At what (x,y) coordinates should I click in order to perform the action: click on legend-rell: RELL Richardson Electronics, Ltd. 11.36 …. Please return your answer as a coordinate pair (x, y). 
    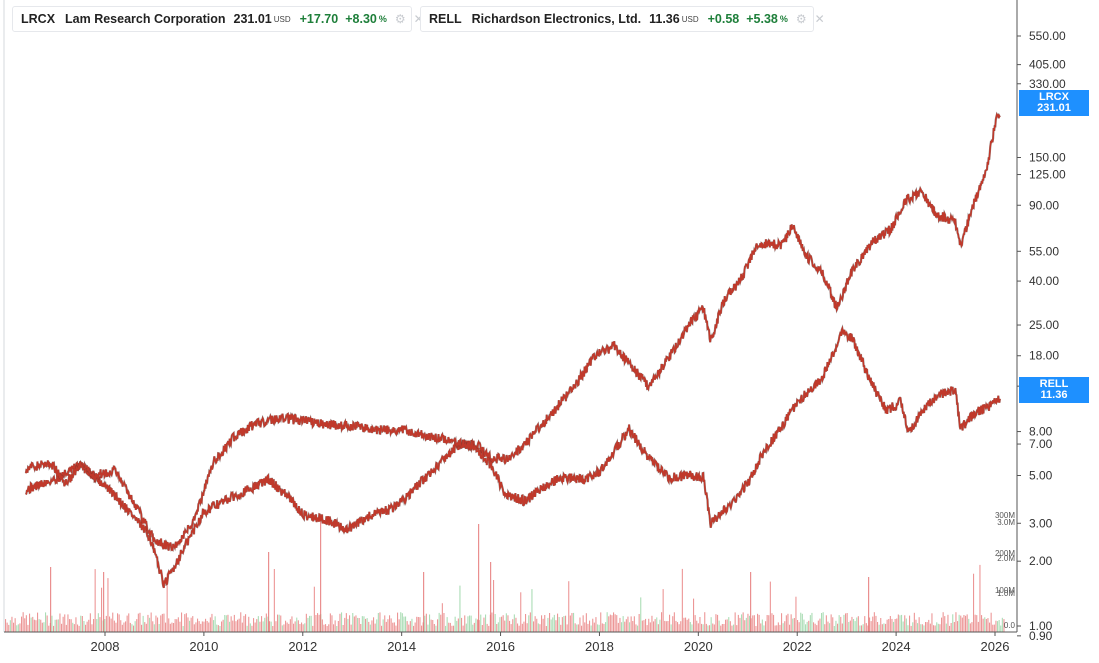
    Looking at the image, I should click on (622, 19).